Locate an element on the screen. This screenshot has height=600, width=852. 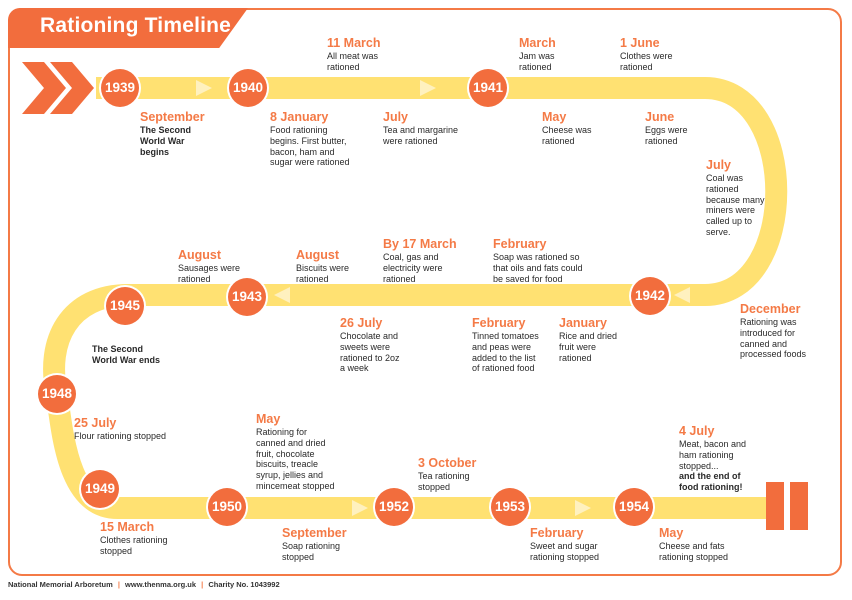
year-1942: 1942 is located at coordinates (650, 296).